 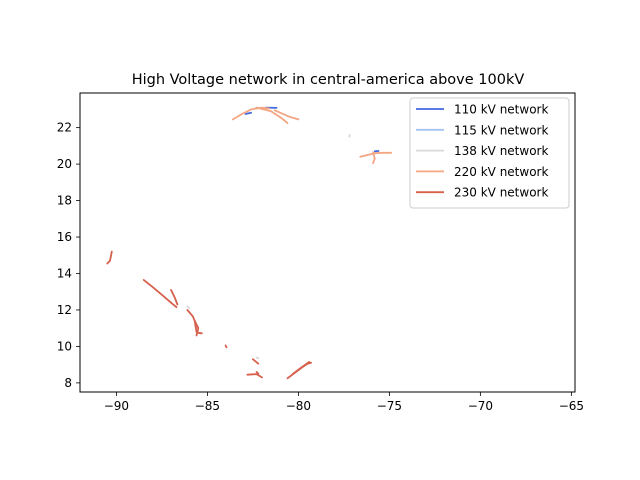 What do you see at coordinates (480, 406) in the screenshot?
I see `x-tick-label: −70` at bounding box center [480, 406].